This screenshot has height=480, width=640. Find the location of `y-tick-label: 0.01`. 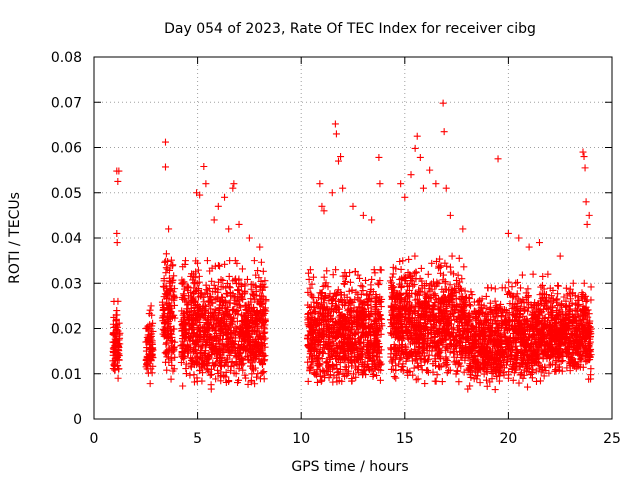

y-tick-label: 0.01 is located at coordinates (66, 375).